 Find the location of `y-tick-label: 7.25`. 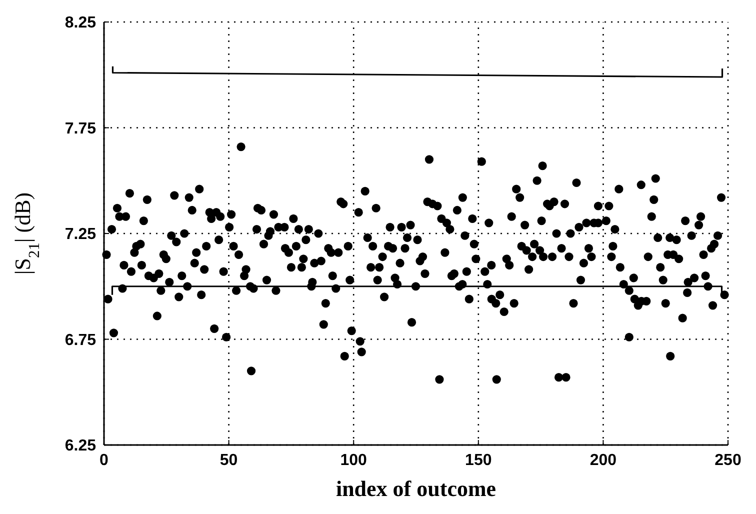

y-tick-label: 7.25 is located at coordinates (80, 235).